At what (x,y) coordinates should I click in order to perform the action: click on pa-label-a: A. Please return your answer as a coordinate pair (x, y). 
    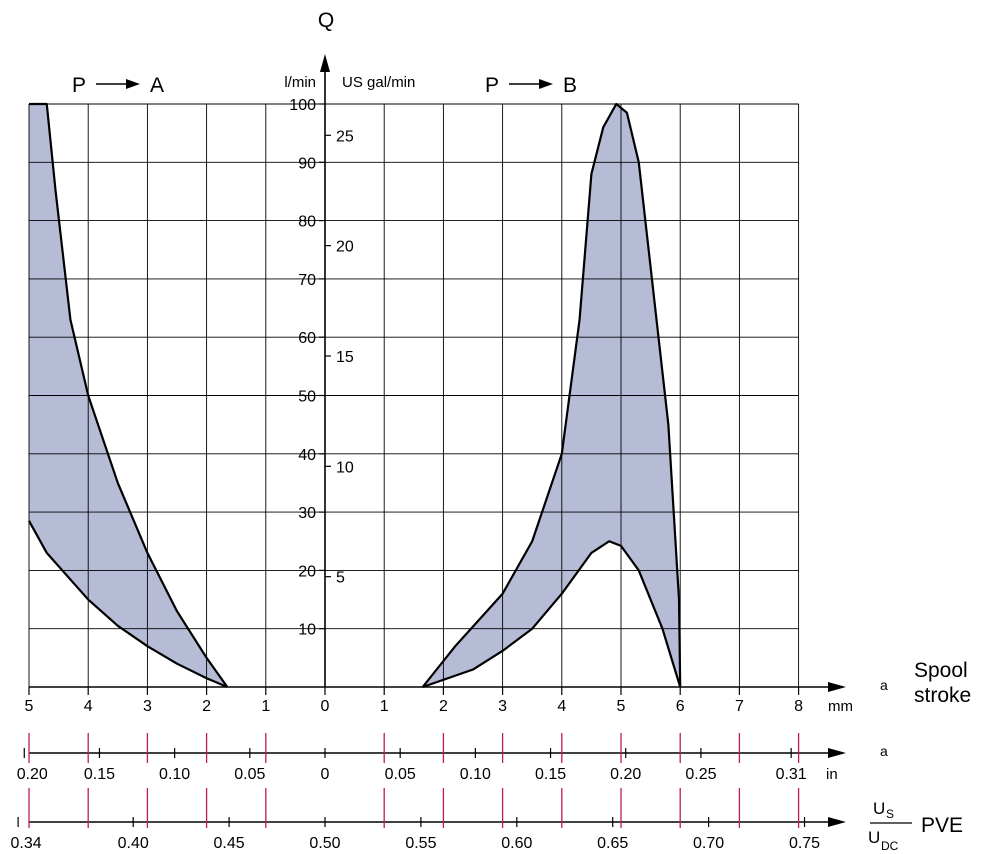
    Looking at the image, I should click on (157, 85).